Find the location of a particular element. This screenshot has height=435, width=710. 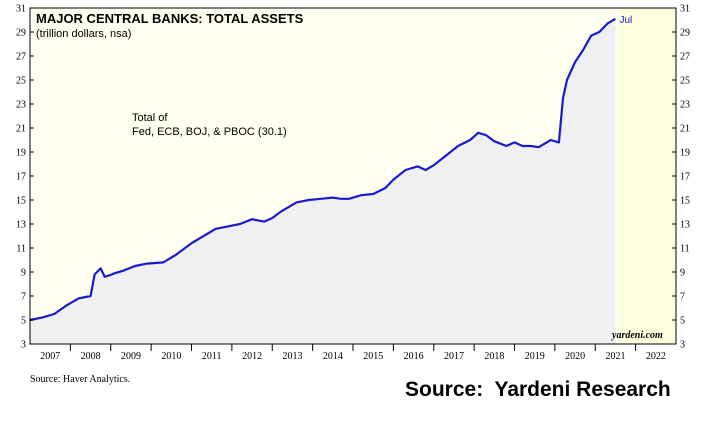

y-tick-label: 31 is located at coordinates (21, 9).